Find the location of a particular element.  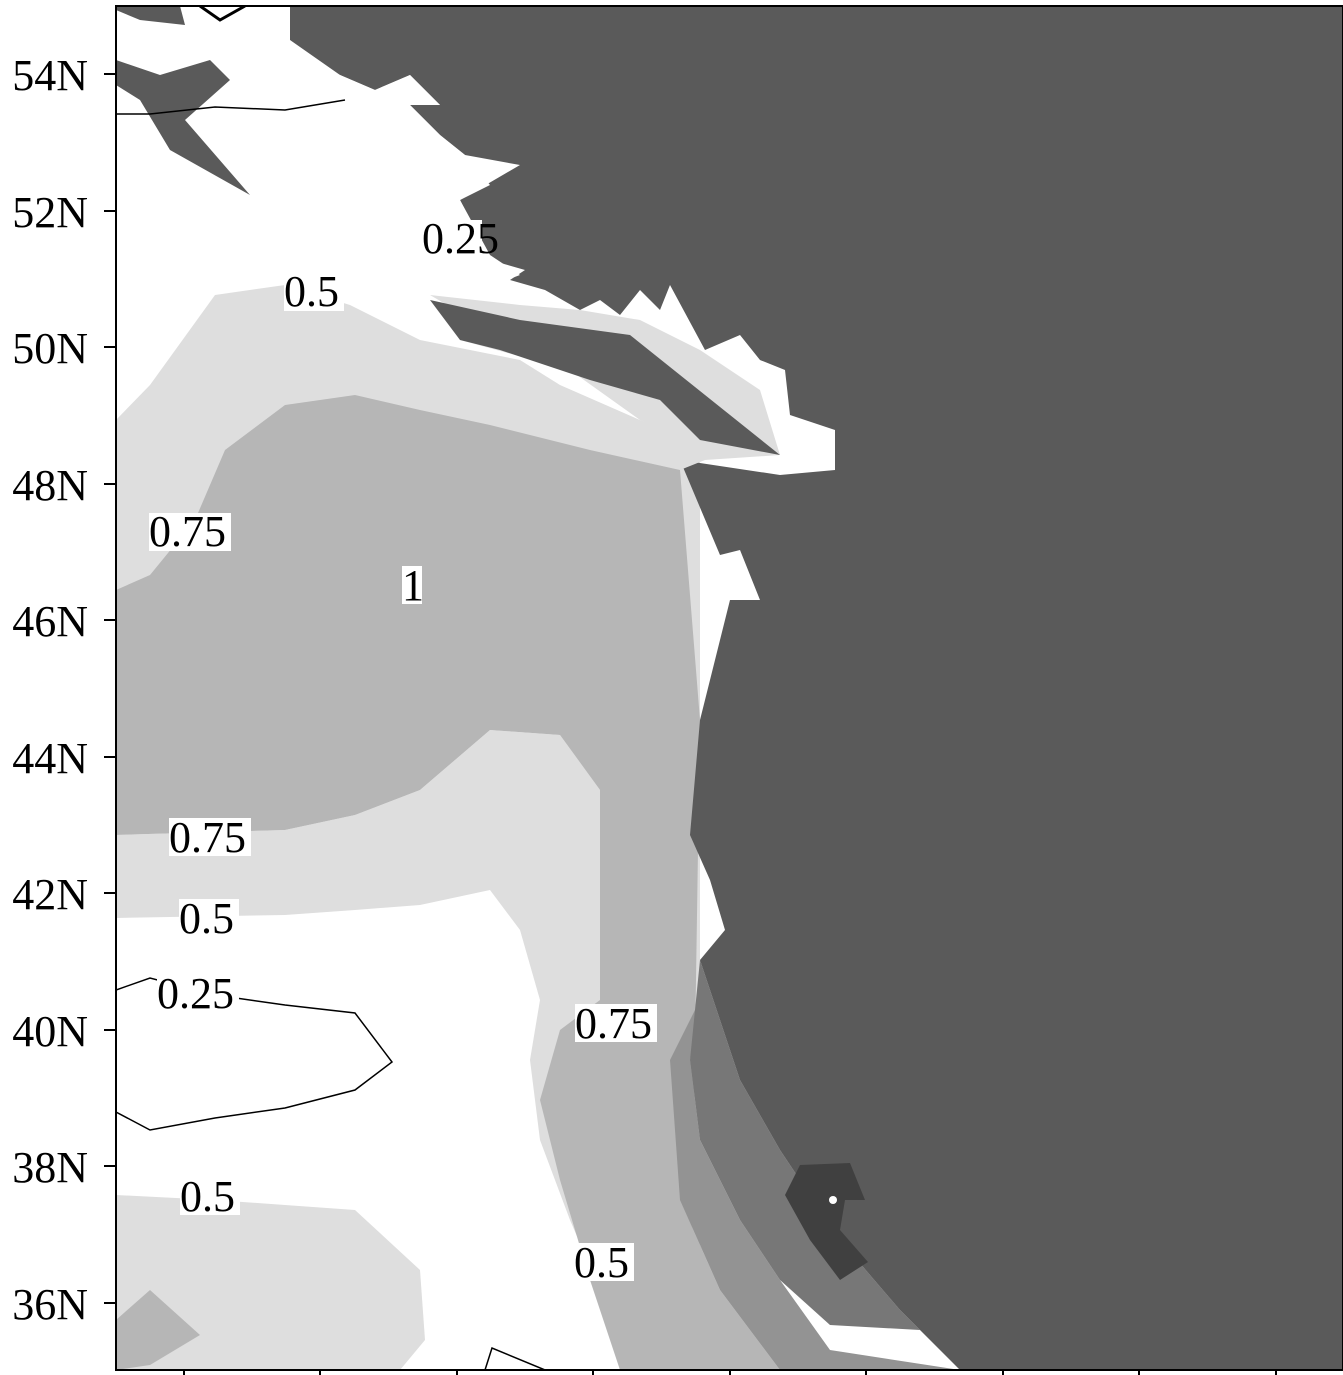

y-tick-label-40: 40N is located at coordinates (50, 1031).